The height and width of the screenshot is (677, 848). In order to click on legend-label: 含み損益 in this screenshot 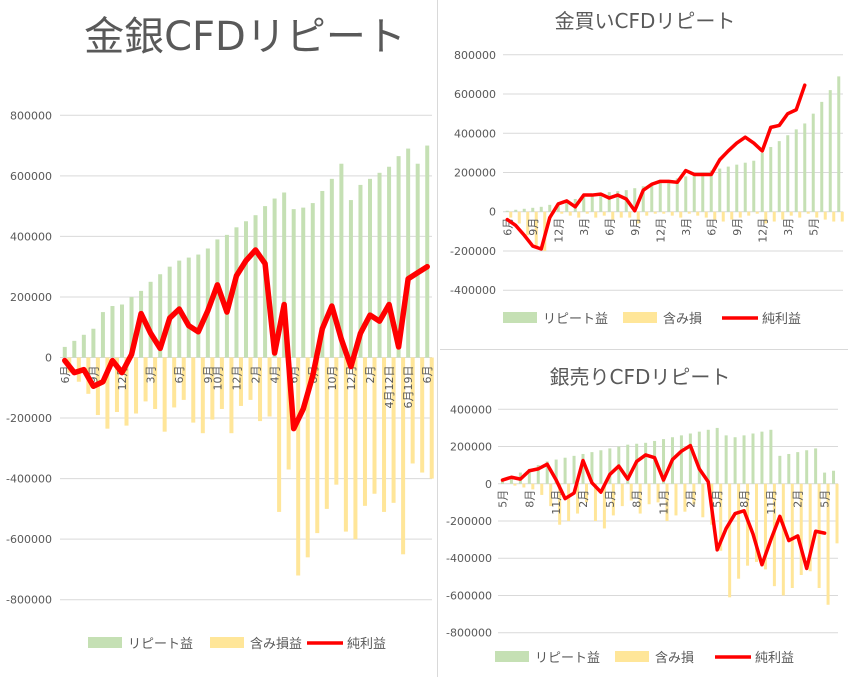, I will do `click(276, 644)`.